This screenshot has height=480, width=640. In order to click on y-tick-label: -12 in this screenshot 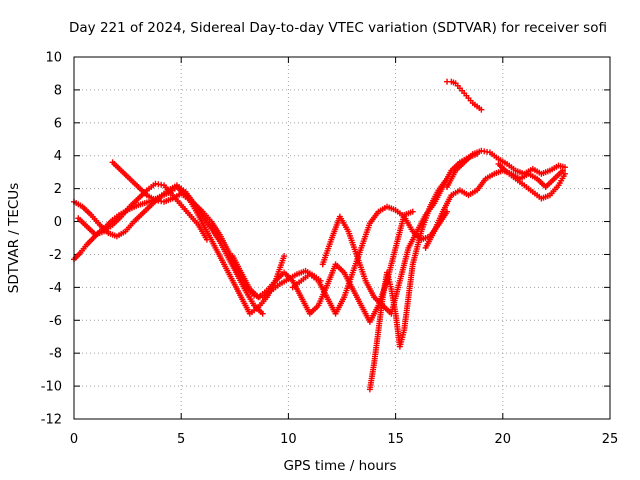, I will do `click(51, 420)`.